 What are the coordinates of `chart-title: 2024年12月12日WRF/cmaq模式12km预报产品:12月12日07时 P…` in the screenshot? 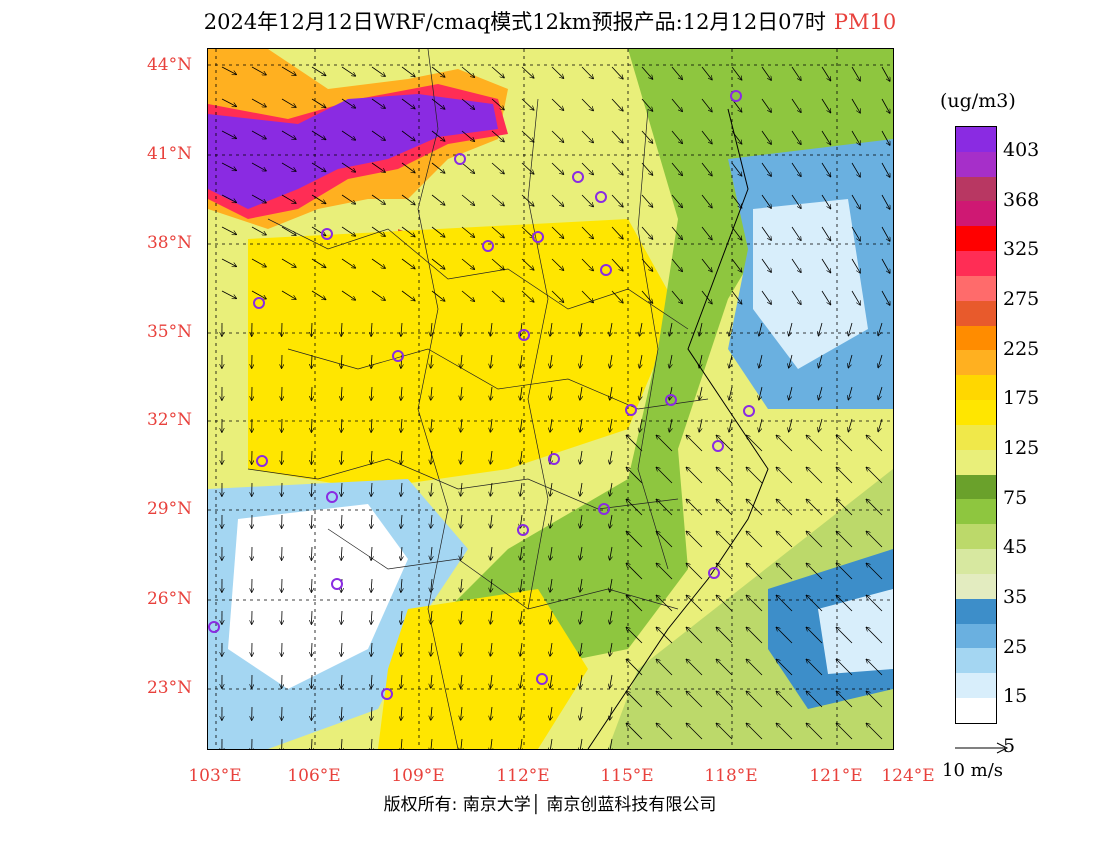 It's located at (550, 23).